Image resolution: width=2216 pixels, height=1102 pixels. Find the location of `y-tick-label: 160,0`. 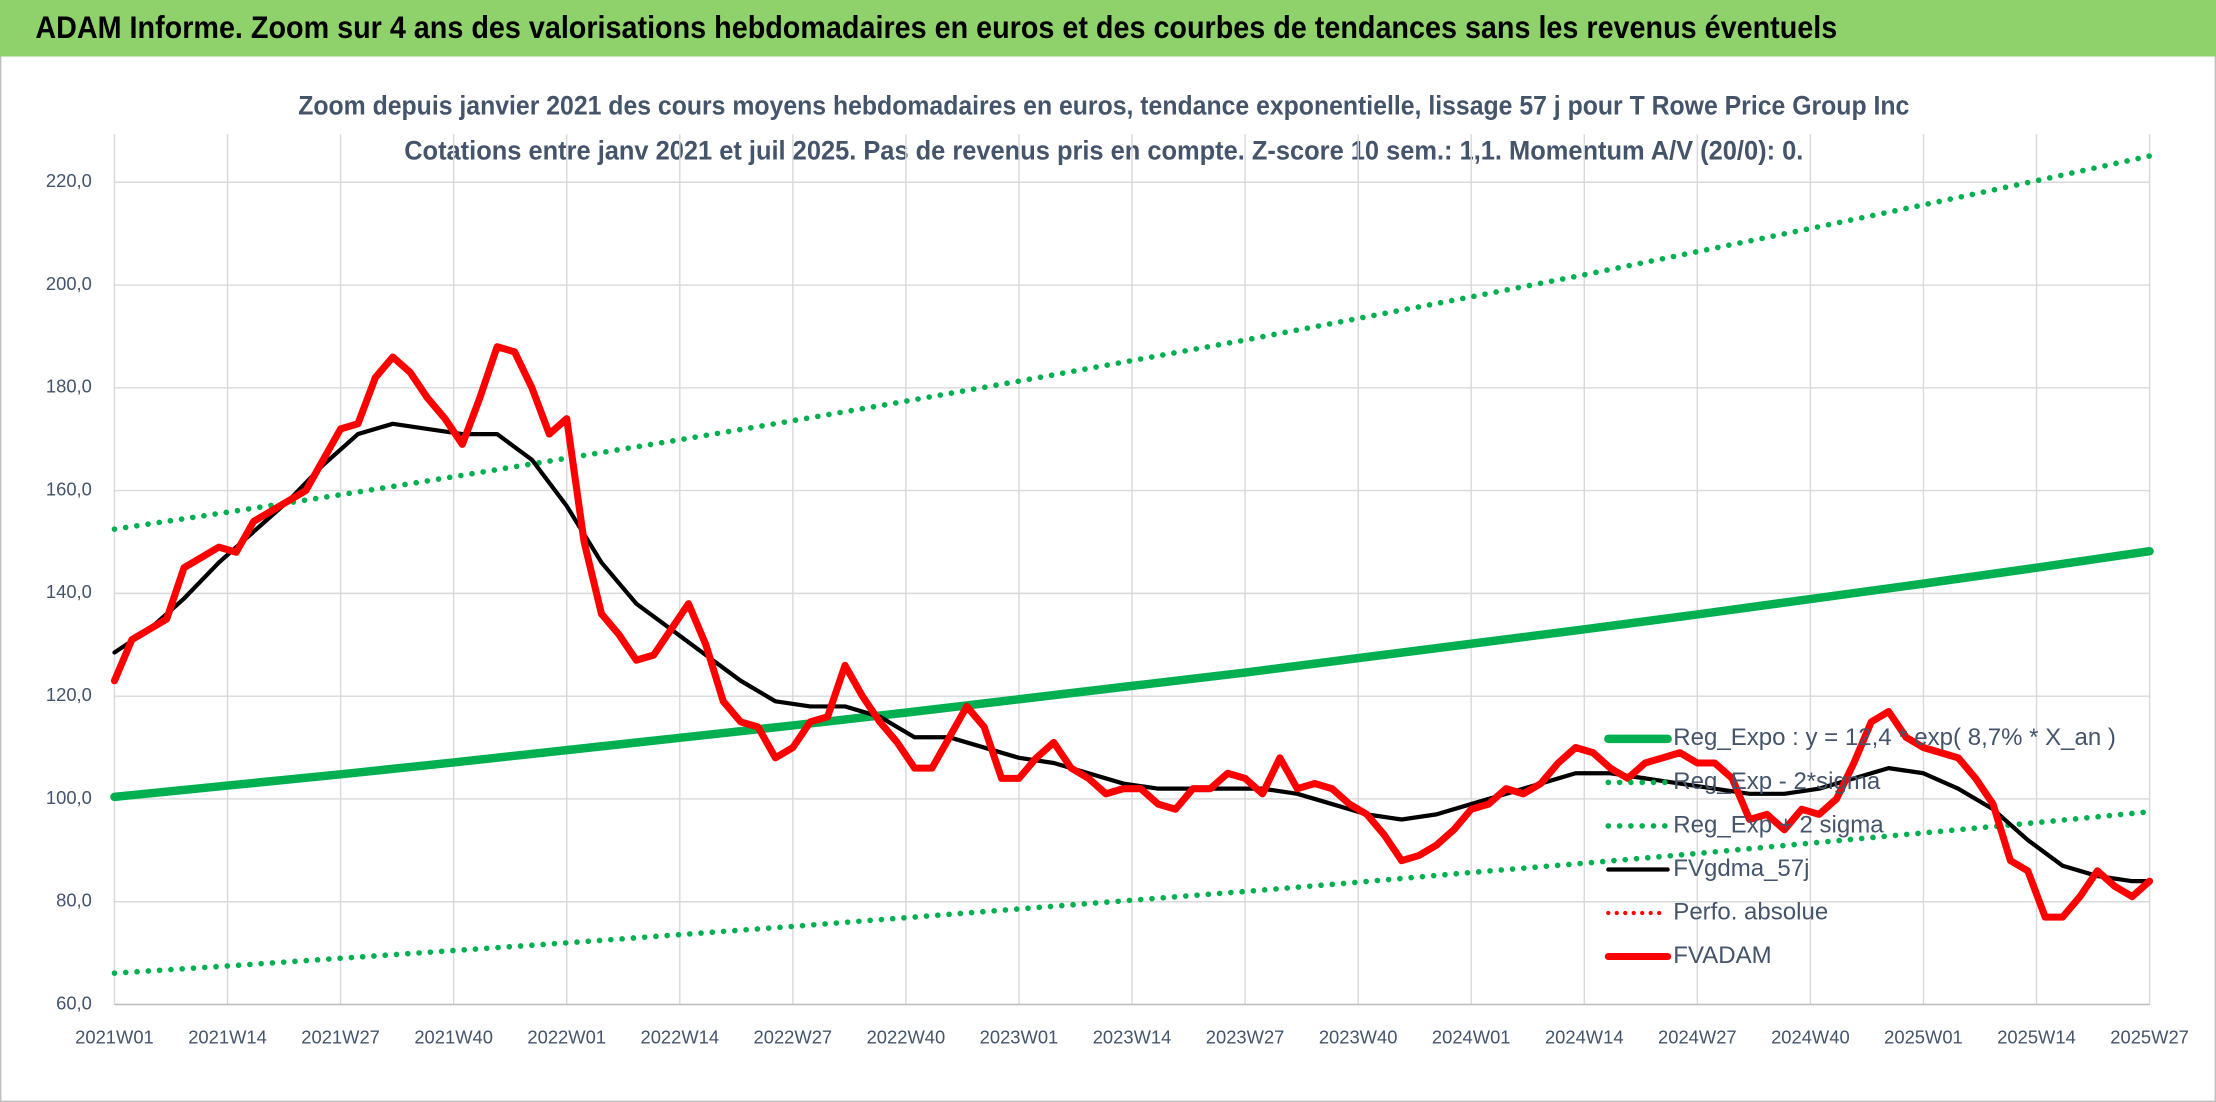

y-tick-label: 160,0 is located at coordinates (69, 488).